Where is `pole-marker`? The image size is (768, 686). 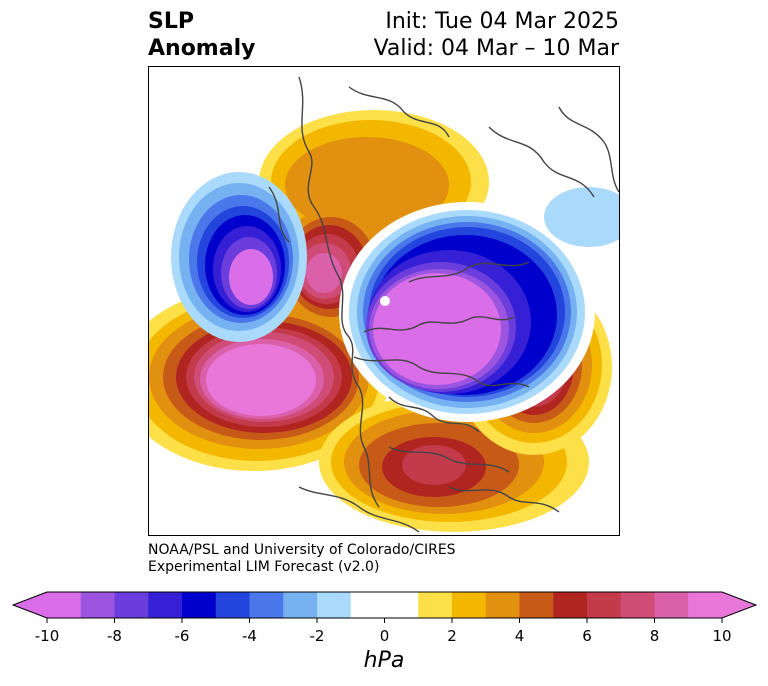
pole-marker is located at coordinates (385, 301).